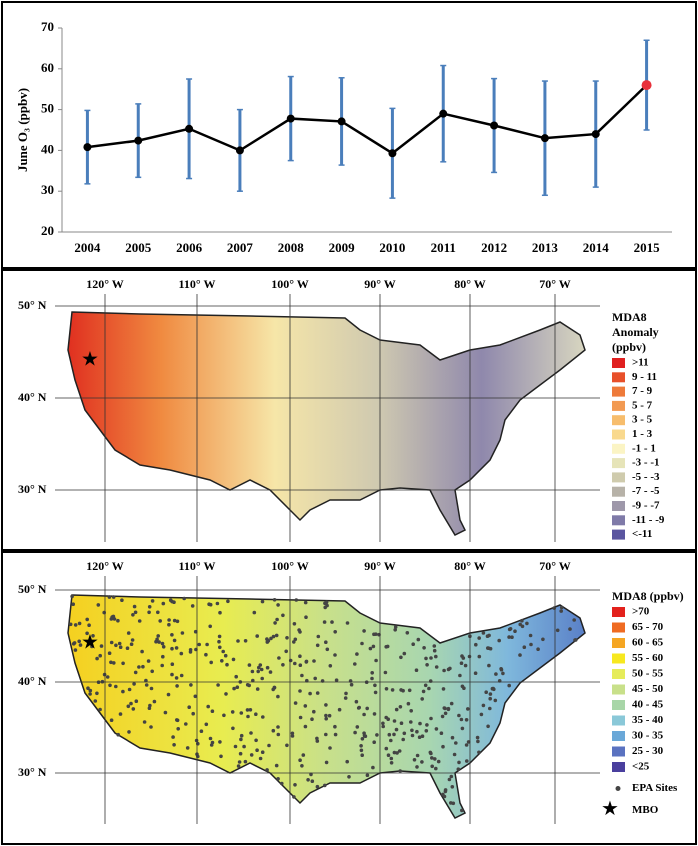 This screenshot has height=846, width=698. I want to click on series-line, so click(367, 119).